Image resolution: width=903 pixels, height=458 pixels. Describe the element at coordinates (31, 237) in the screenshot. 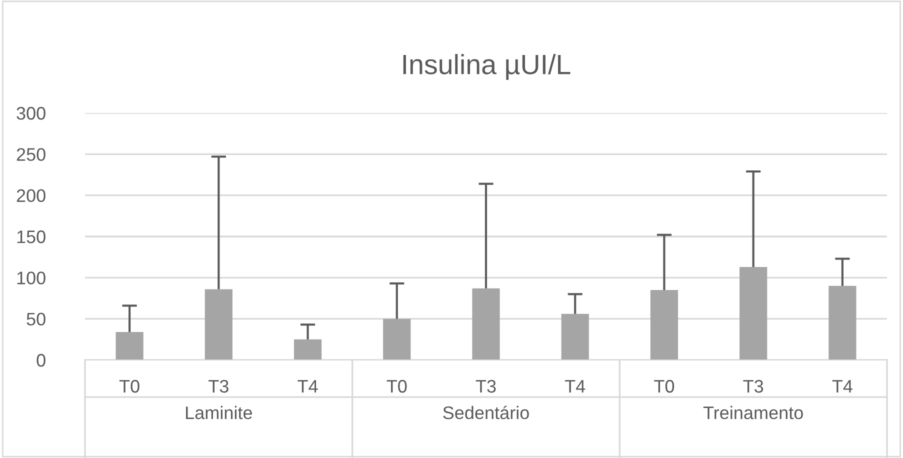

I see `y-tick-label: 150` at that location.